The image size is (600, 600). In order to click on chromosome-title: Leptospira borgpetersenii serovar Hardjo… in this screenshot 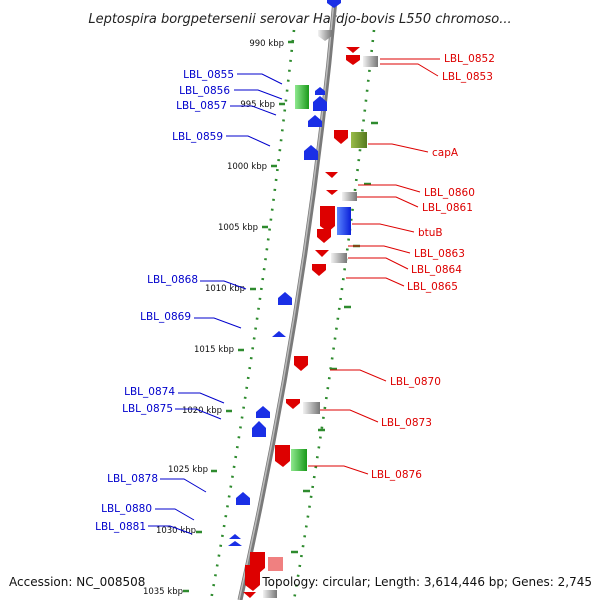, I will do `click(299, 19)`.